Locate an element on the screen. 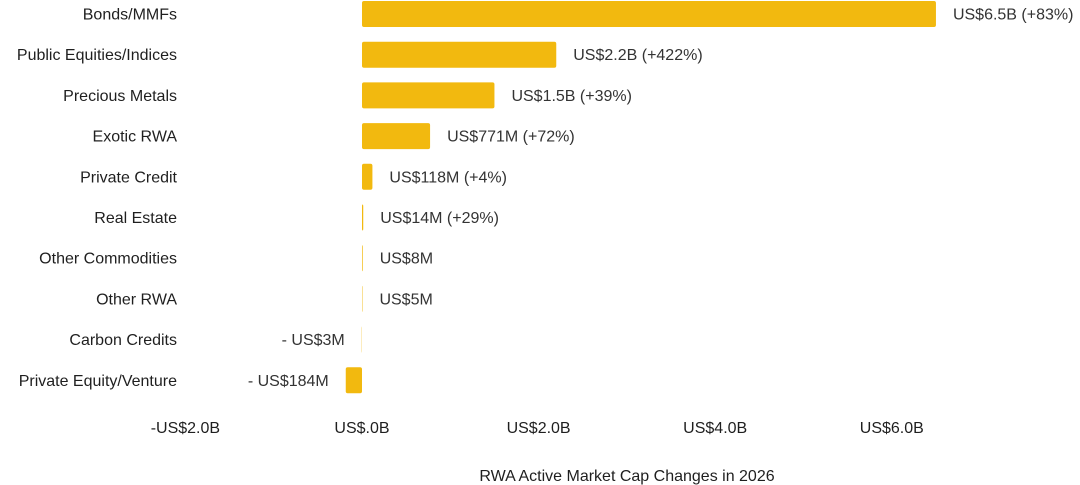 The height and width of the screenshot is (485, 1080). category-label-precious-metals: Precious Metals is located at coordinates (120, 96).